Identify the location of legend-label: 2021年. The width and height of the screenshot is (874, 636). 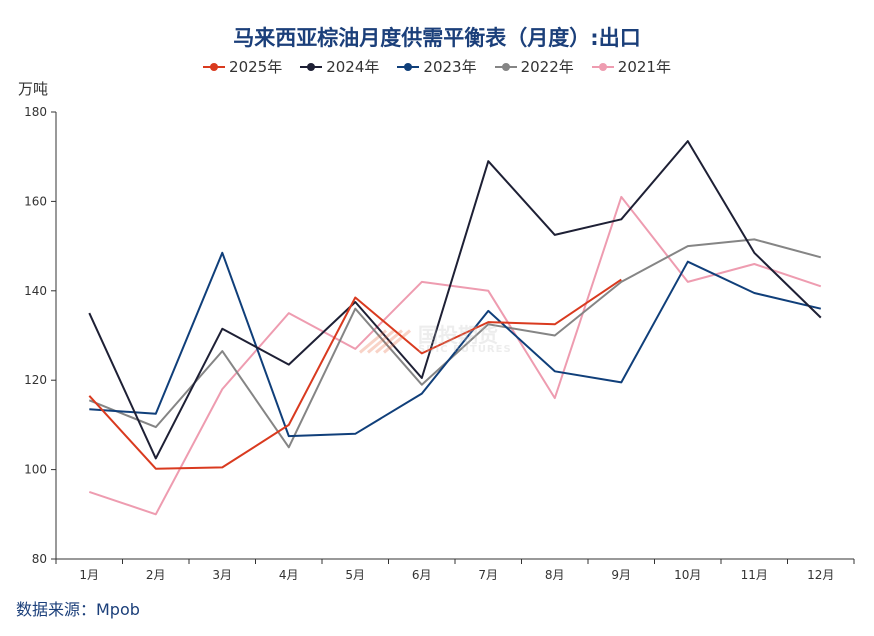
(644, 67).